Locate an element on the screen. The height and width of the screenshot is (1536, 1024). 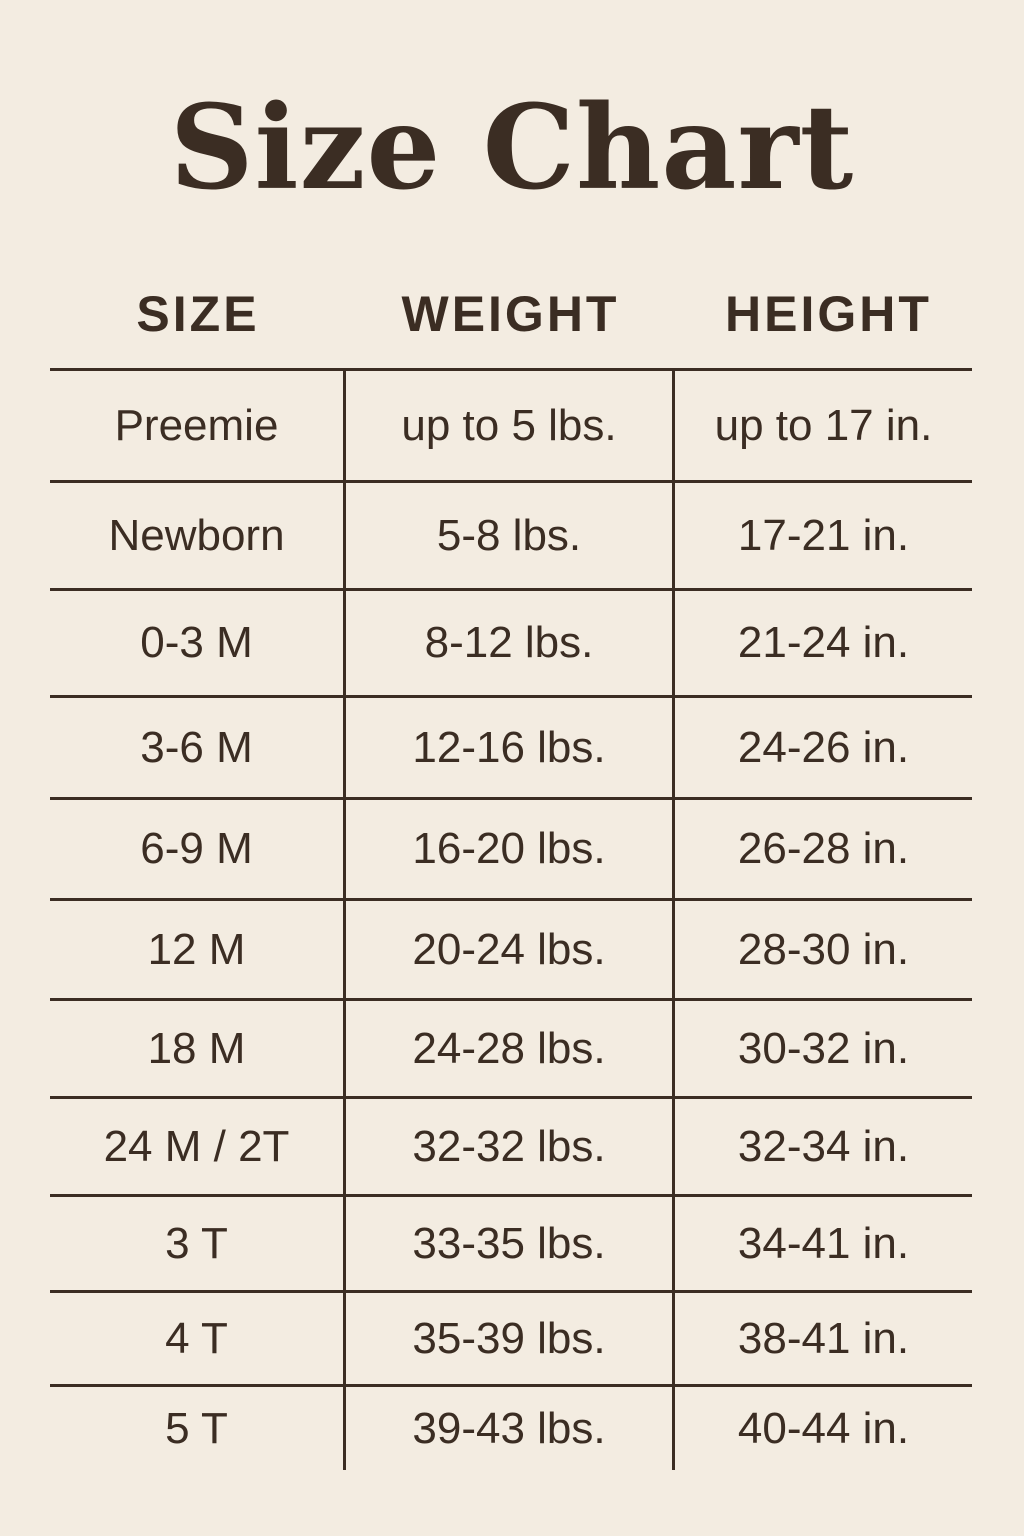
table-row: 4 T 35-39 lbs. 38-41 in. is located at coordinates (511, 1337).